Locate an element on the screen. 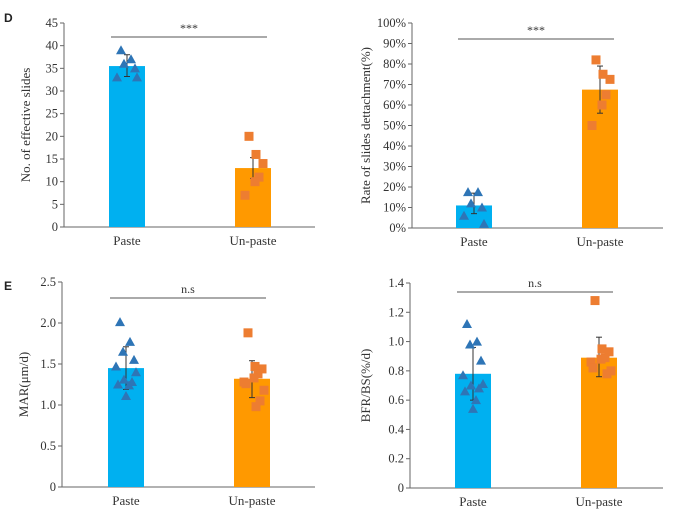 The height and width of the screenshot is (515, 674). y-tick-label: 2.5 is located at coordinates (48, 282).